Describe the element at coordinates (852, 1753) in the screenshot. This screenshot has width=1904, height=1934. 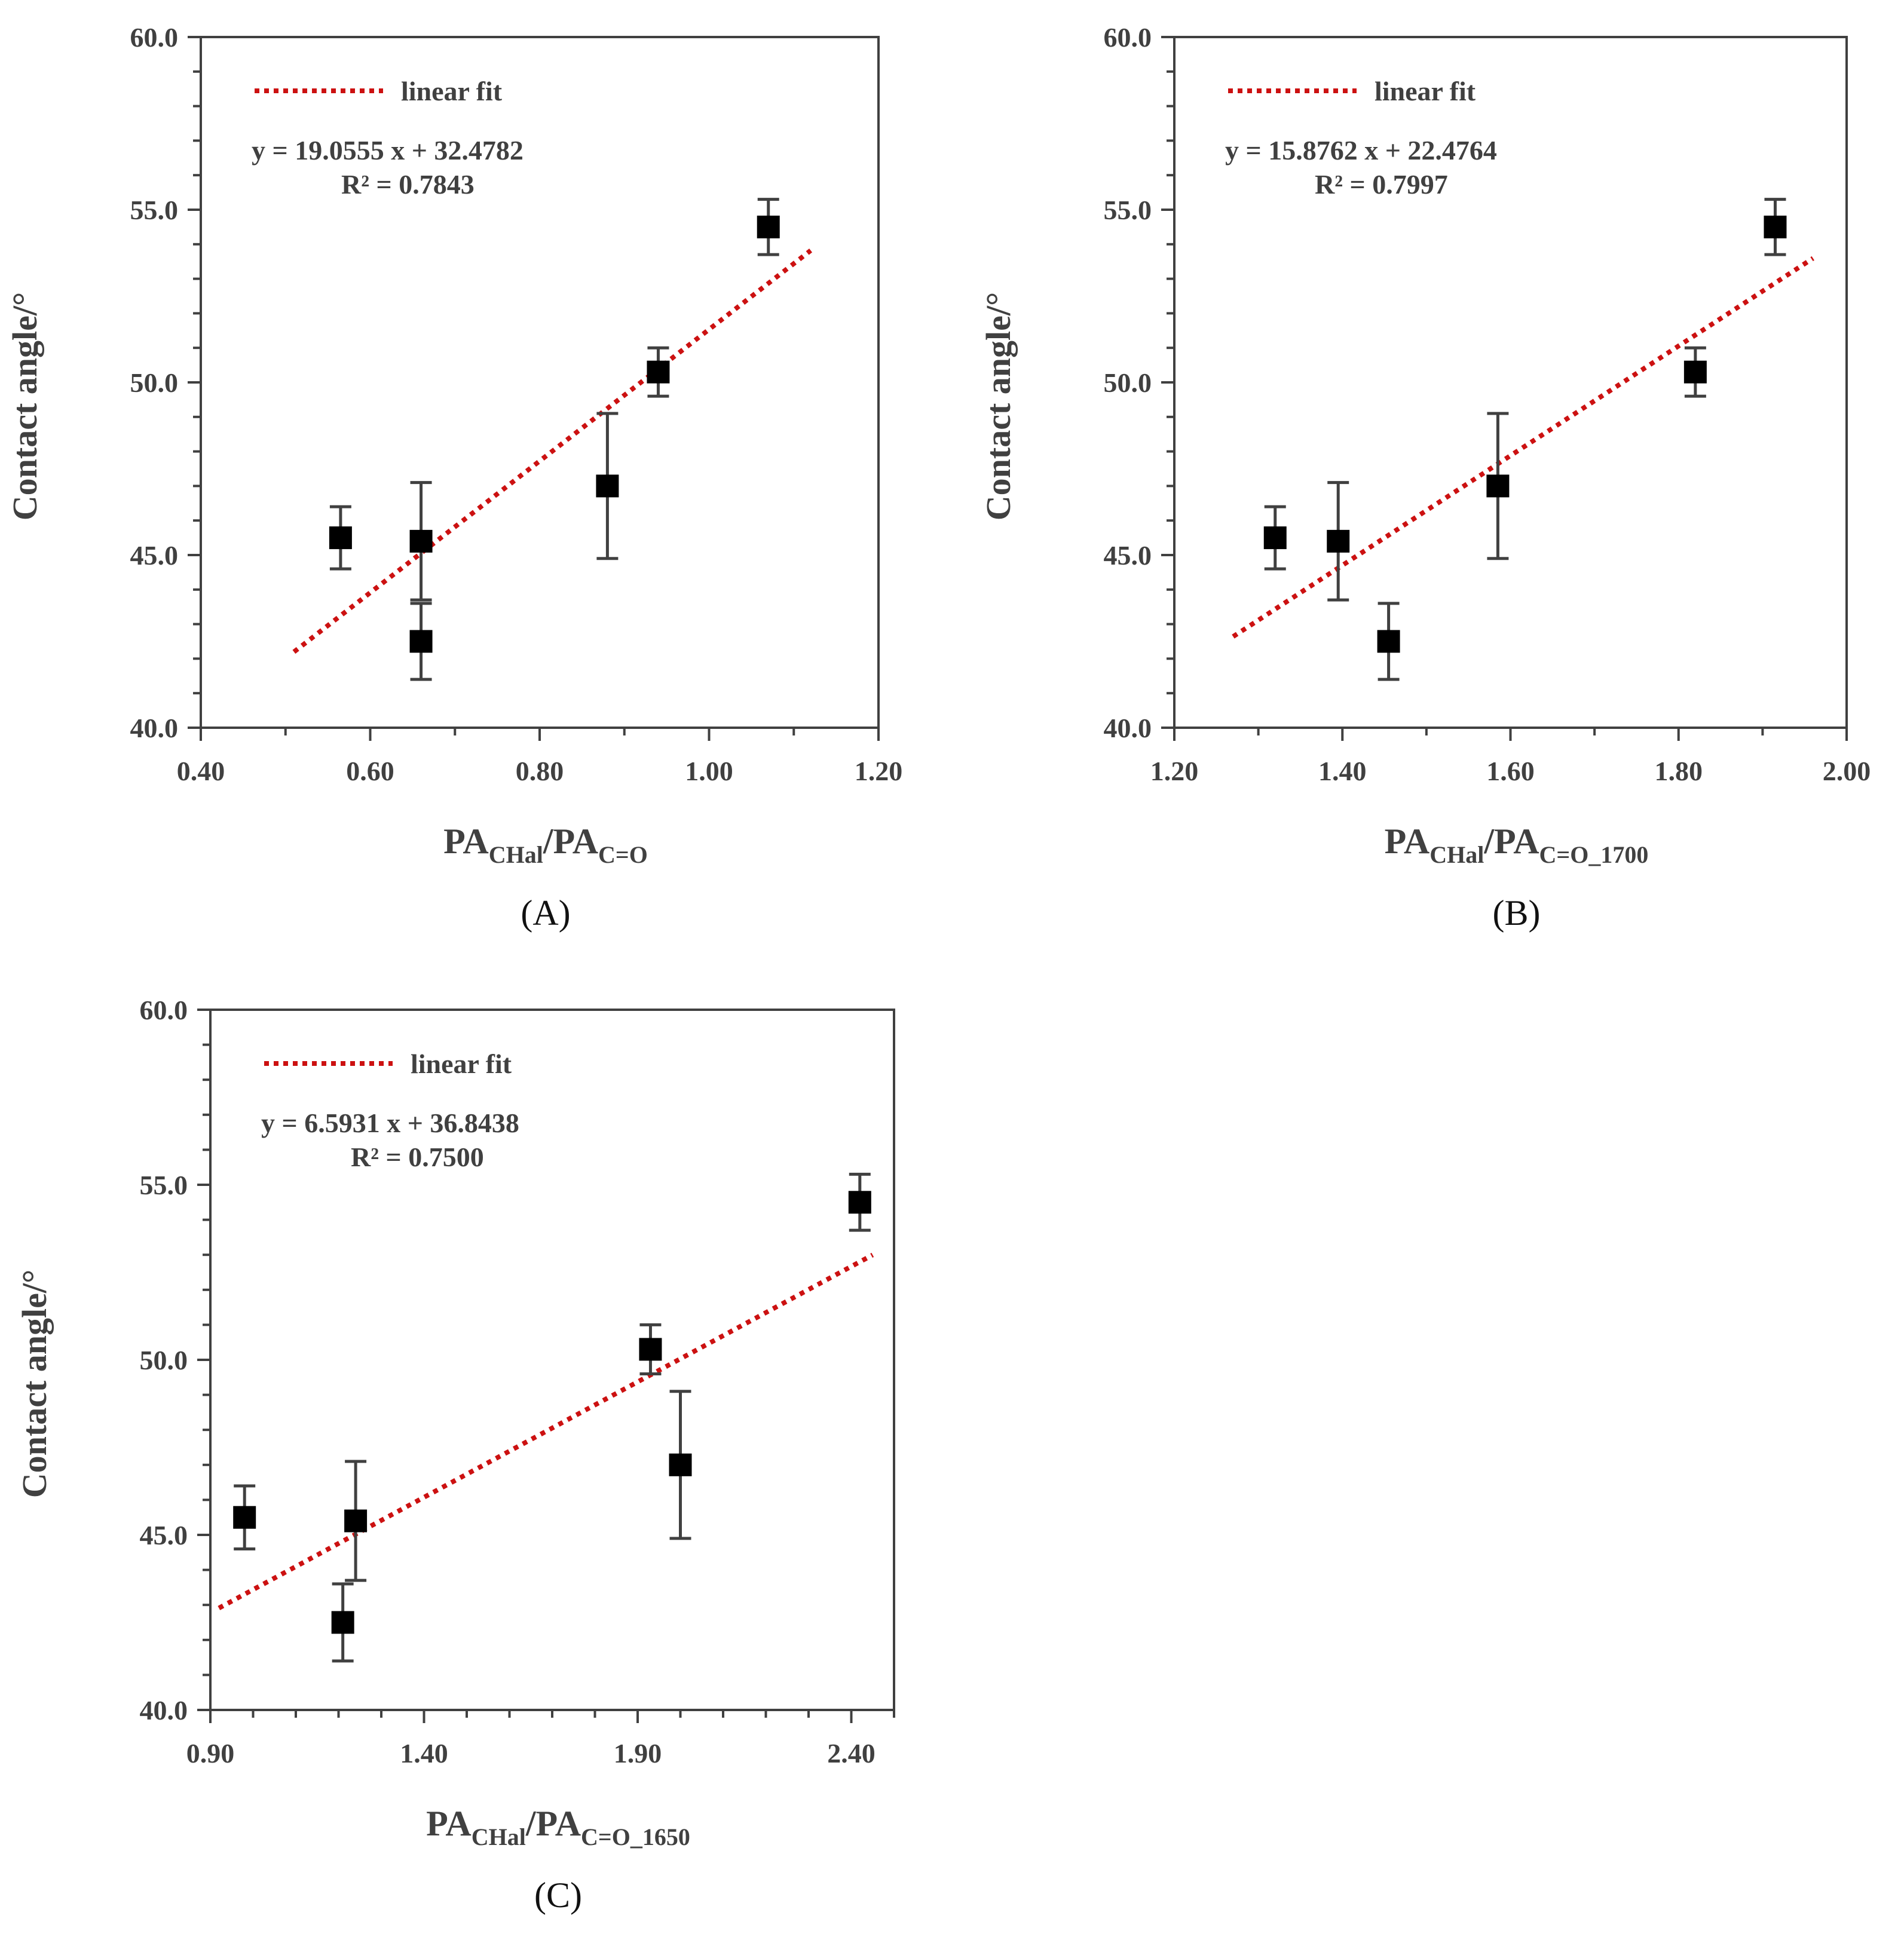
I see `x-tick-label: 2.40` at that location.